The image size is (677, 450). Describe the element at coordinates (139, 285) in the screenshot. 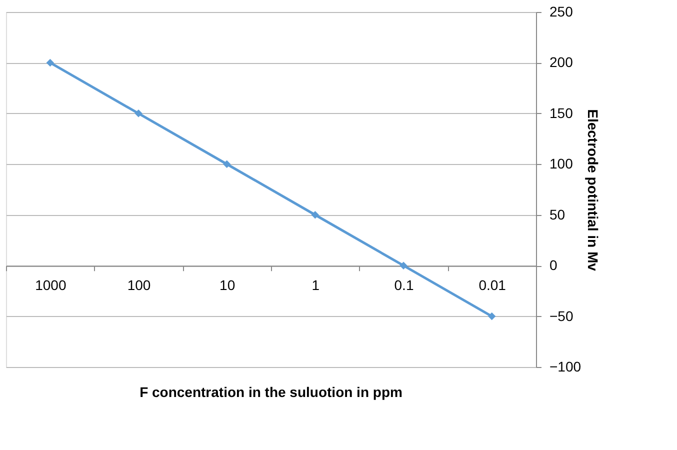

I see `x-tick-label: 100` at that location.